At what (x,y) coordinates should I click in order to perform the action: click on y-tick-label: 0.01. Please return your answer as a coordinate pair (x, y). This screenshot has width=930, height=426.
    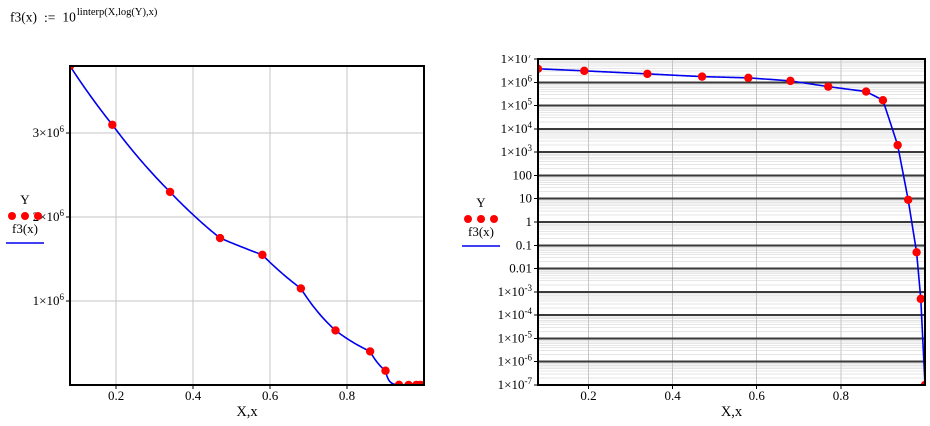
    Looking at the image, I should click on (520, 268).